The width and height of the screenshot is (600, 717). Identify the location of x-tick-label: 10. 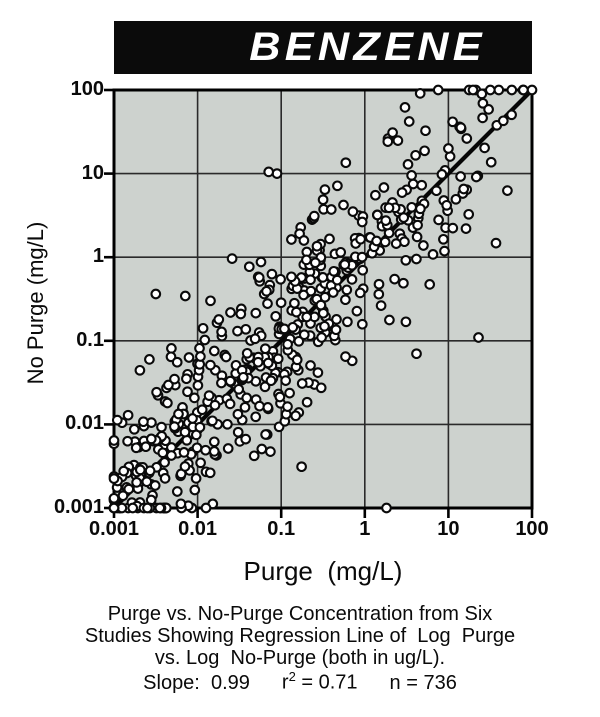
(448, 529).